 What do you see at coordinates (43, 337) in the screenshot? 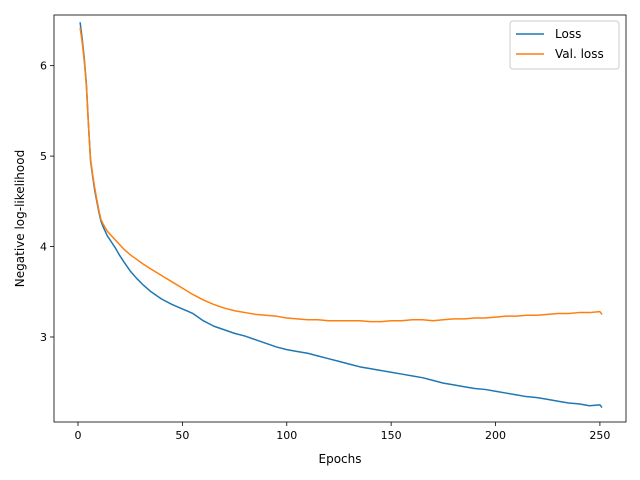
I see `y-tick-label: 3` at bounding box center [43, 337].